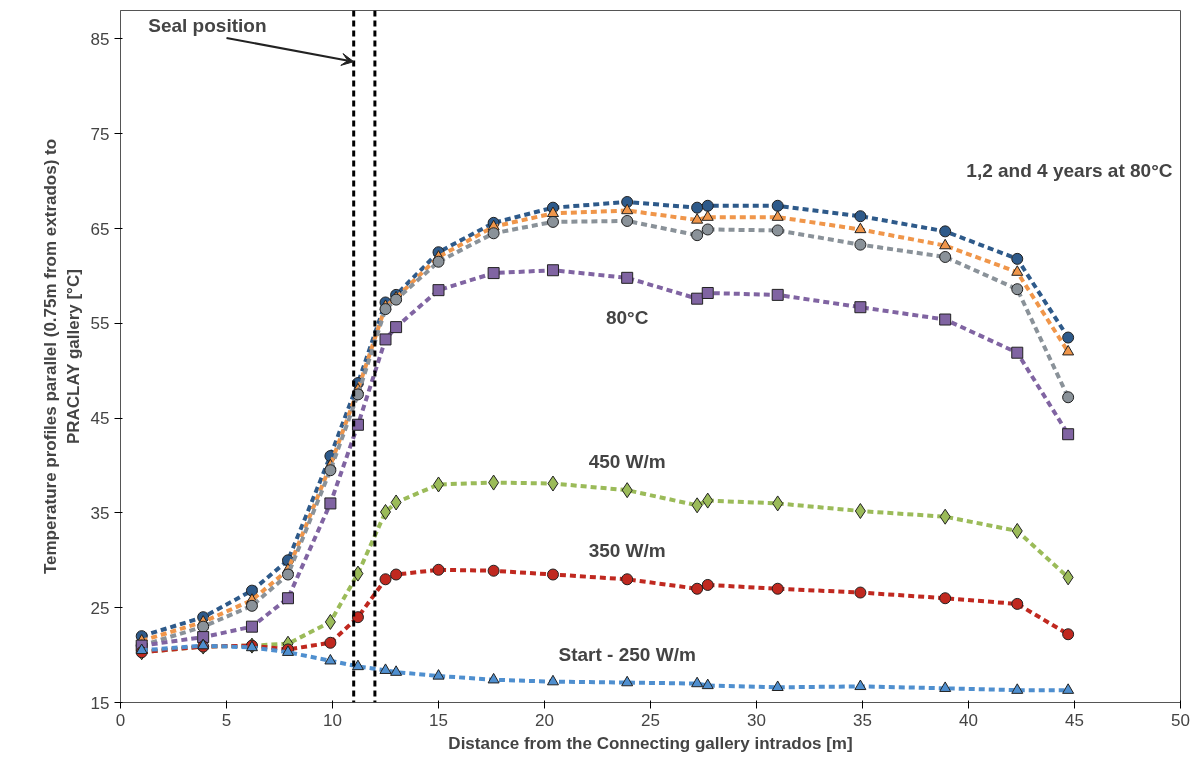 This screenshot has width=1203, height=761. Describe the element at coordinates (120, 720) in the screenshot. I see `x-tick-label: 0` at that location.